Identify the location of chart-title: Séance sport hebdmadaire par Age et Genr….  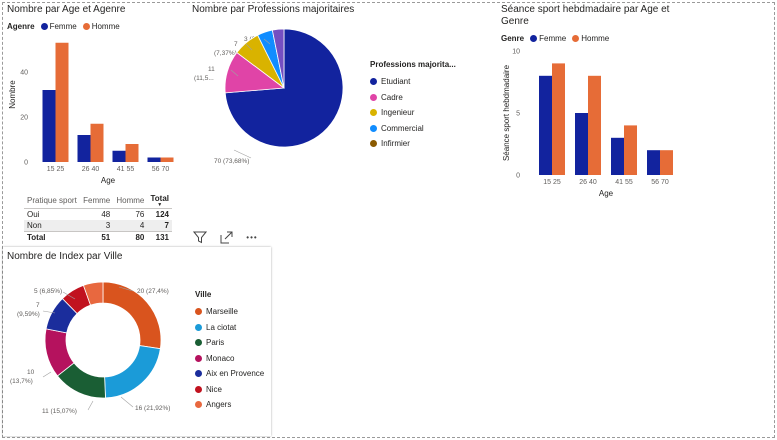
(585, 16).